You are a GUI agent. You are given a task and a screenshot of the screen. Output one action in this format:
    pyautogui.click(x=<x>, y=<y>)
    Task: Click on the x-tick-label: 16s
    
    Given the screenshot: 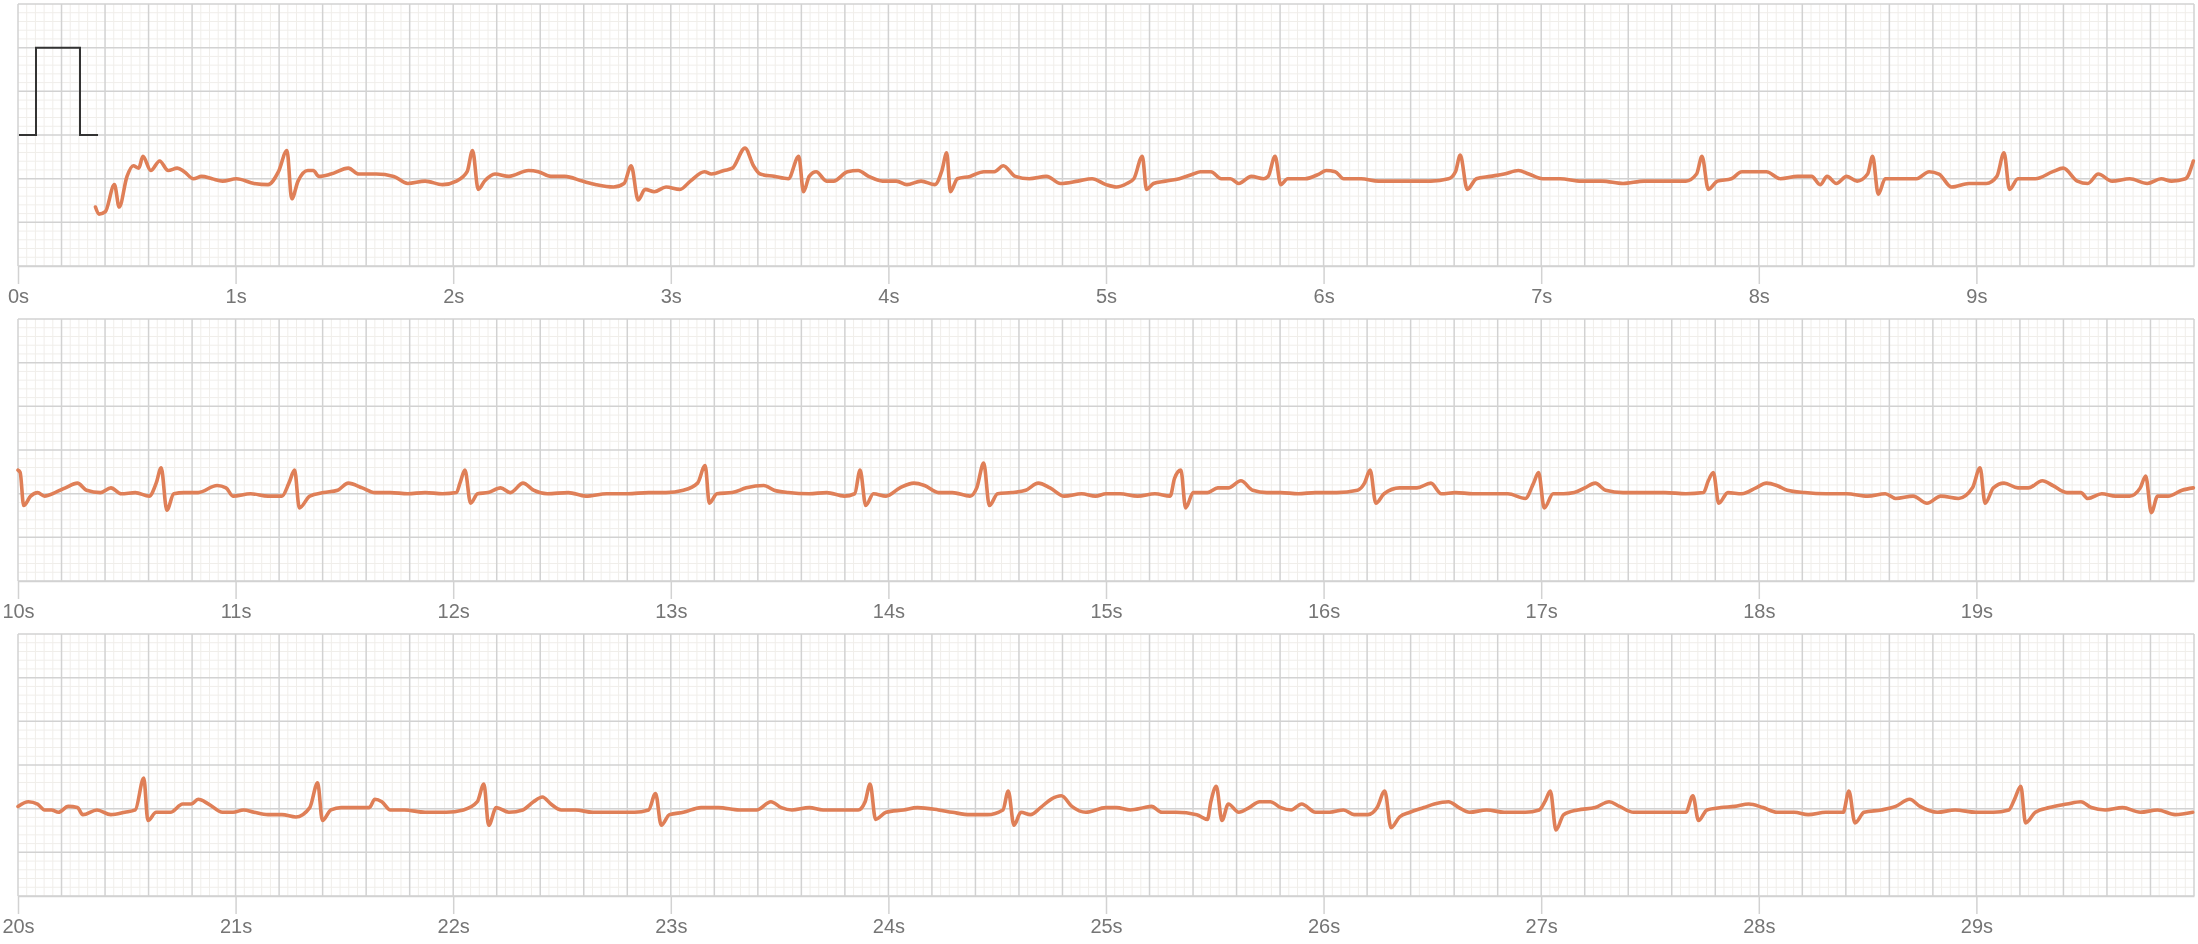 What is the action you would take?
    pyautogui.click(x=1324, y=611)
    